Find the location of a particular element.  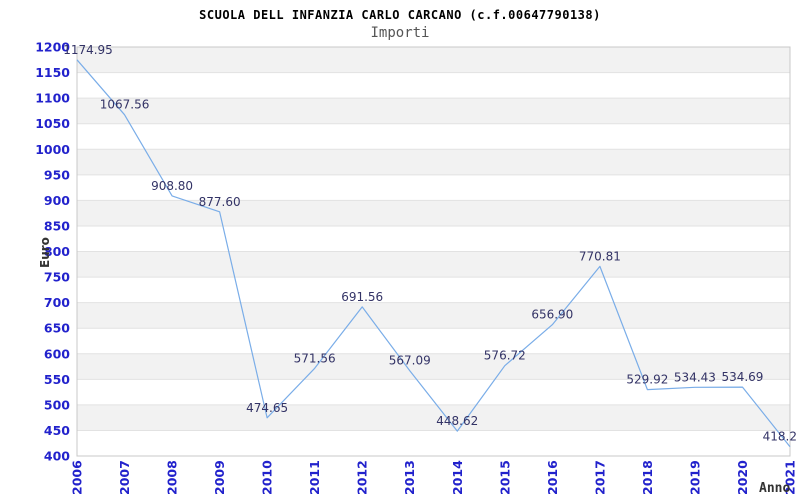

y-axis-tick-label: 550 is located at coordinates (57, 379).